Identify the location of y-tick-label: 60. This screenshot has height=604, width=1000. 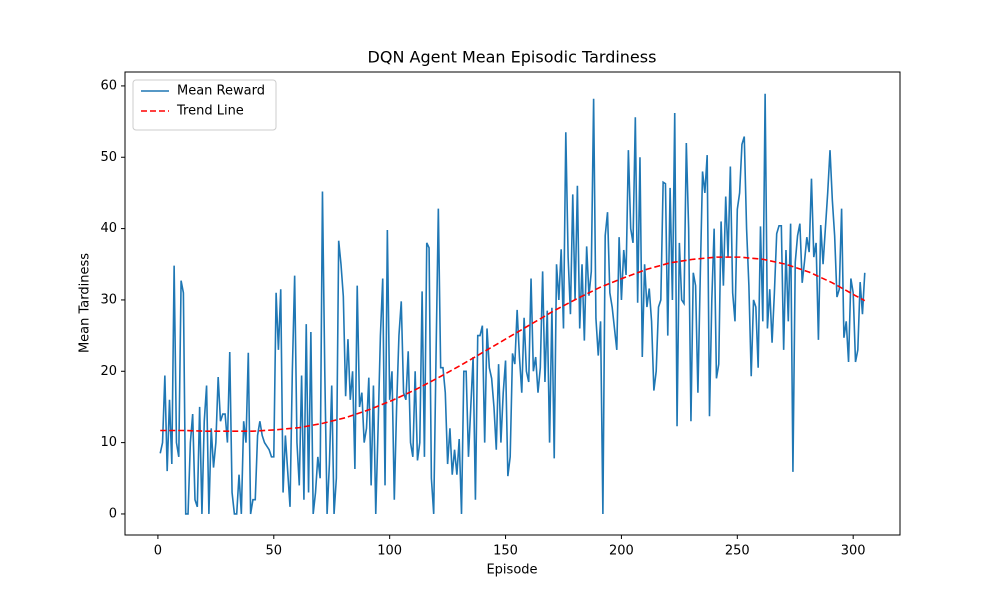
(108, 85).